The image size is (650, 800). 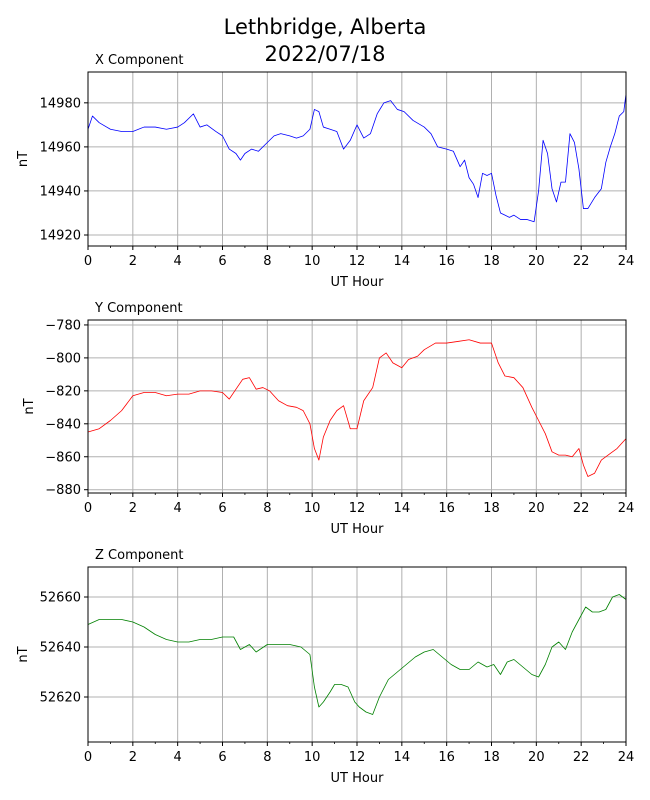 What do you see at coordinates (357, 158) in the screenshot?
I see `series-line-x` at bounding box center [357, 158].